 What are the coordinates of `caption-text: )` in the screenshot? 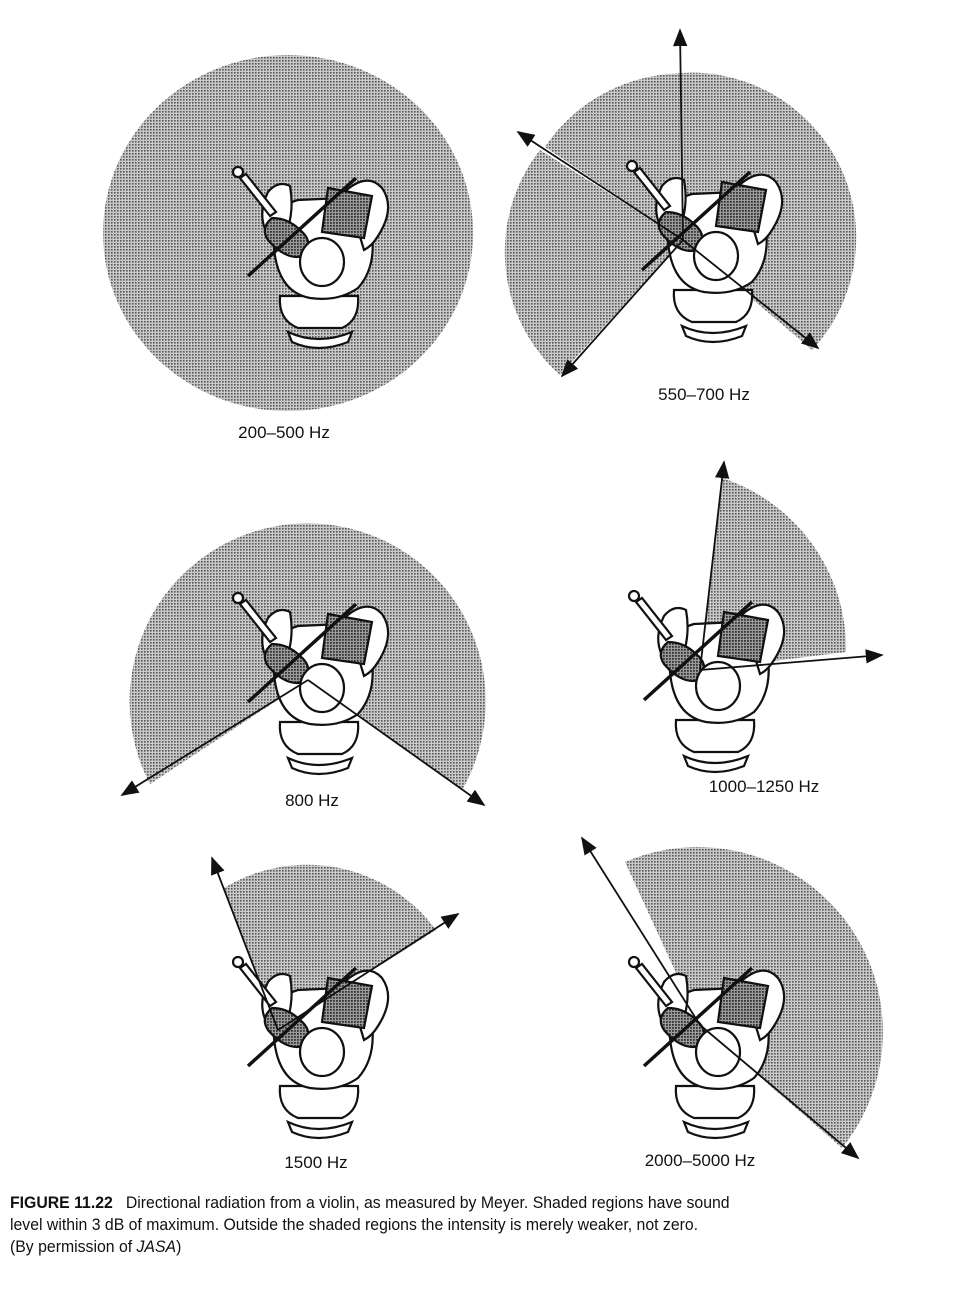 It's located at (179, 1246).